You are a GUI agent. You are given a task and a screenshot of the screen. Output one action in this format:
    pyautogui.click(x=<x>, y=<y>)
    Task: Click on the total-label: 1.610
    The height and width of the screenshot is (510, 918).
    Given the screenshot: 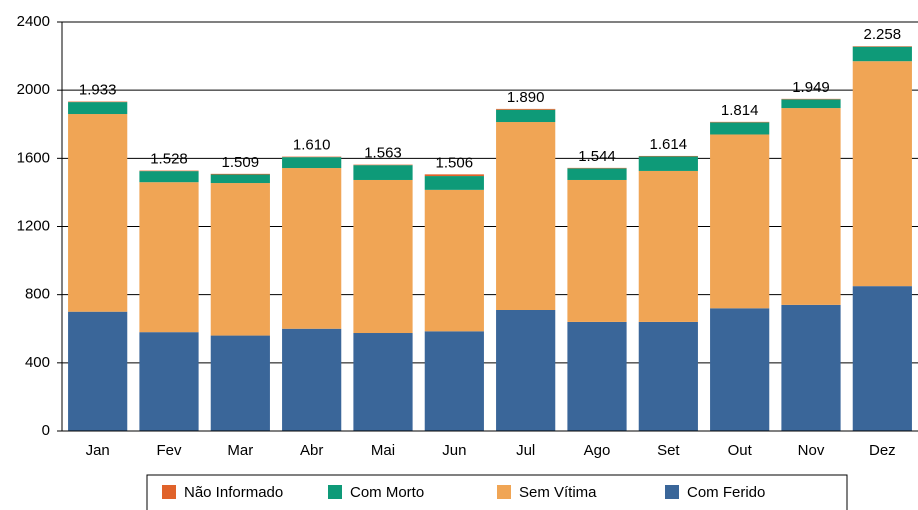 What is the action you would take?
    pyautogui.click(x=312, y=145)
    